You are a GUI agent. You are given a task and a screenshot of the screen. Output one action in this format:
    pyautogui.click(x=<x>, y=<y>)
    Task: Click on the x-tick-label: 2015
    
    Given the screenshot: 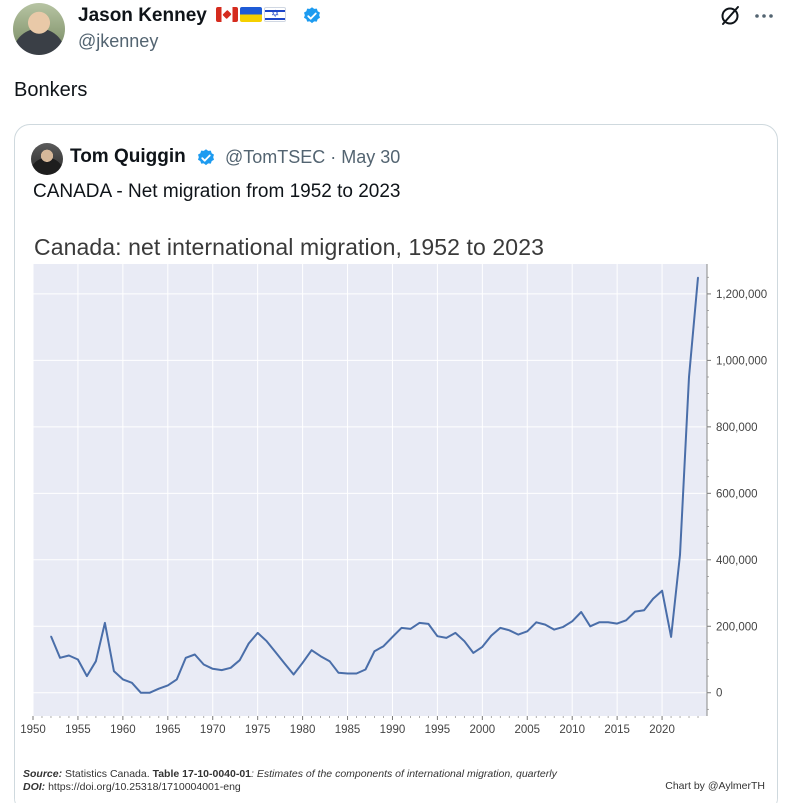 What is the action you would take?
    pyautogui.click(x=617, y=730)
    